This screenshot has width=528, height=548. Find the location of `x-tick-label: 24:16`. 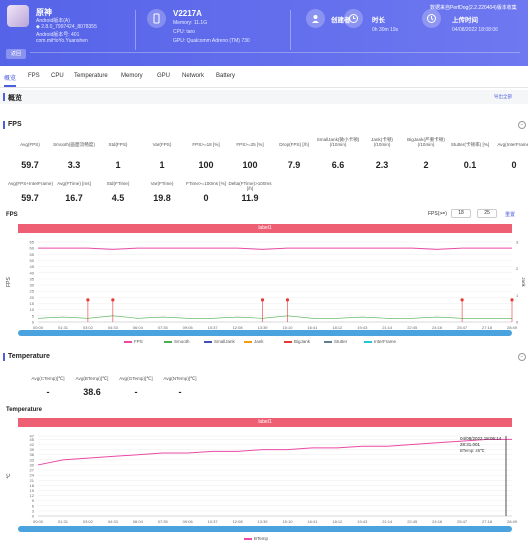

x-tick-label: 24:16 is located at coordinates (437, 327).